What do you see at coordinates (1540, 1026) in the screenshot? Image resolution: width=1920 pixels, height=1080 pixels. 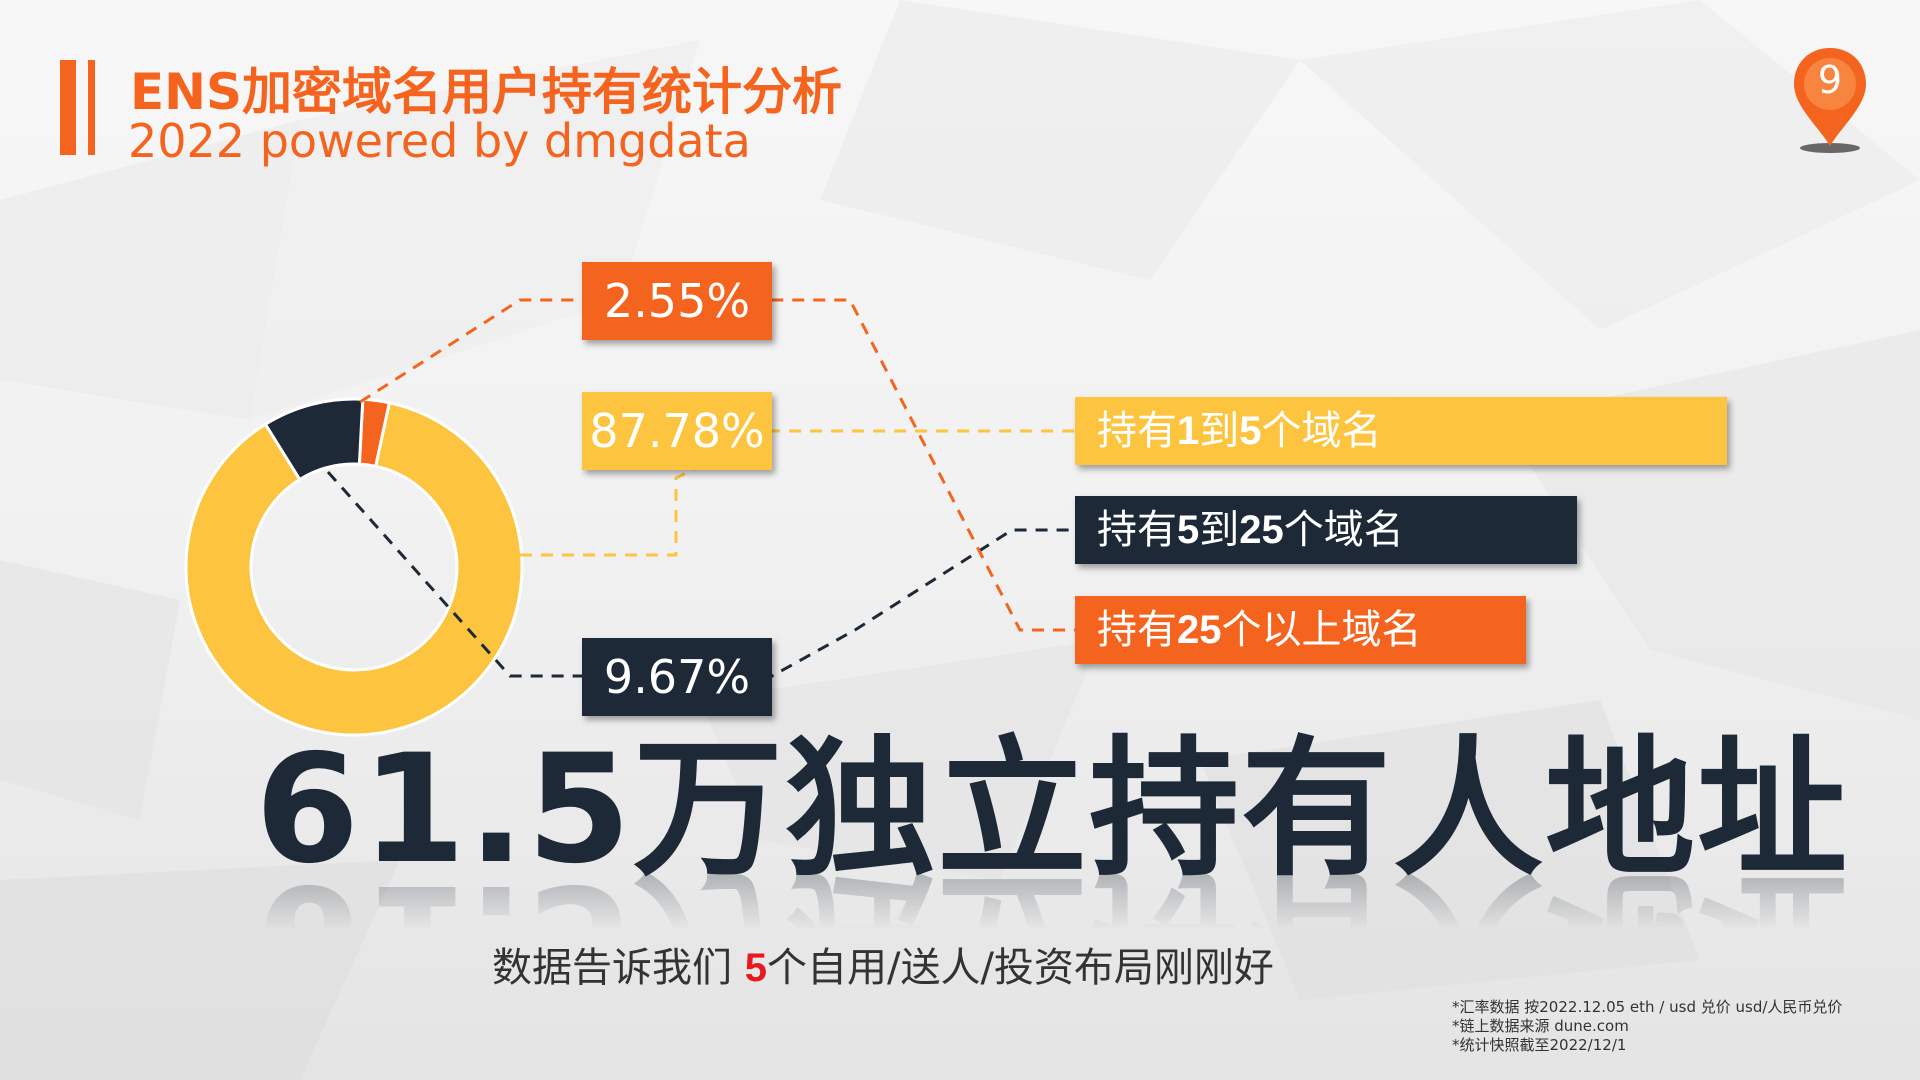 I see `footnote: *链上数据来源 dune.com` at bounding box center [1540, 1026].